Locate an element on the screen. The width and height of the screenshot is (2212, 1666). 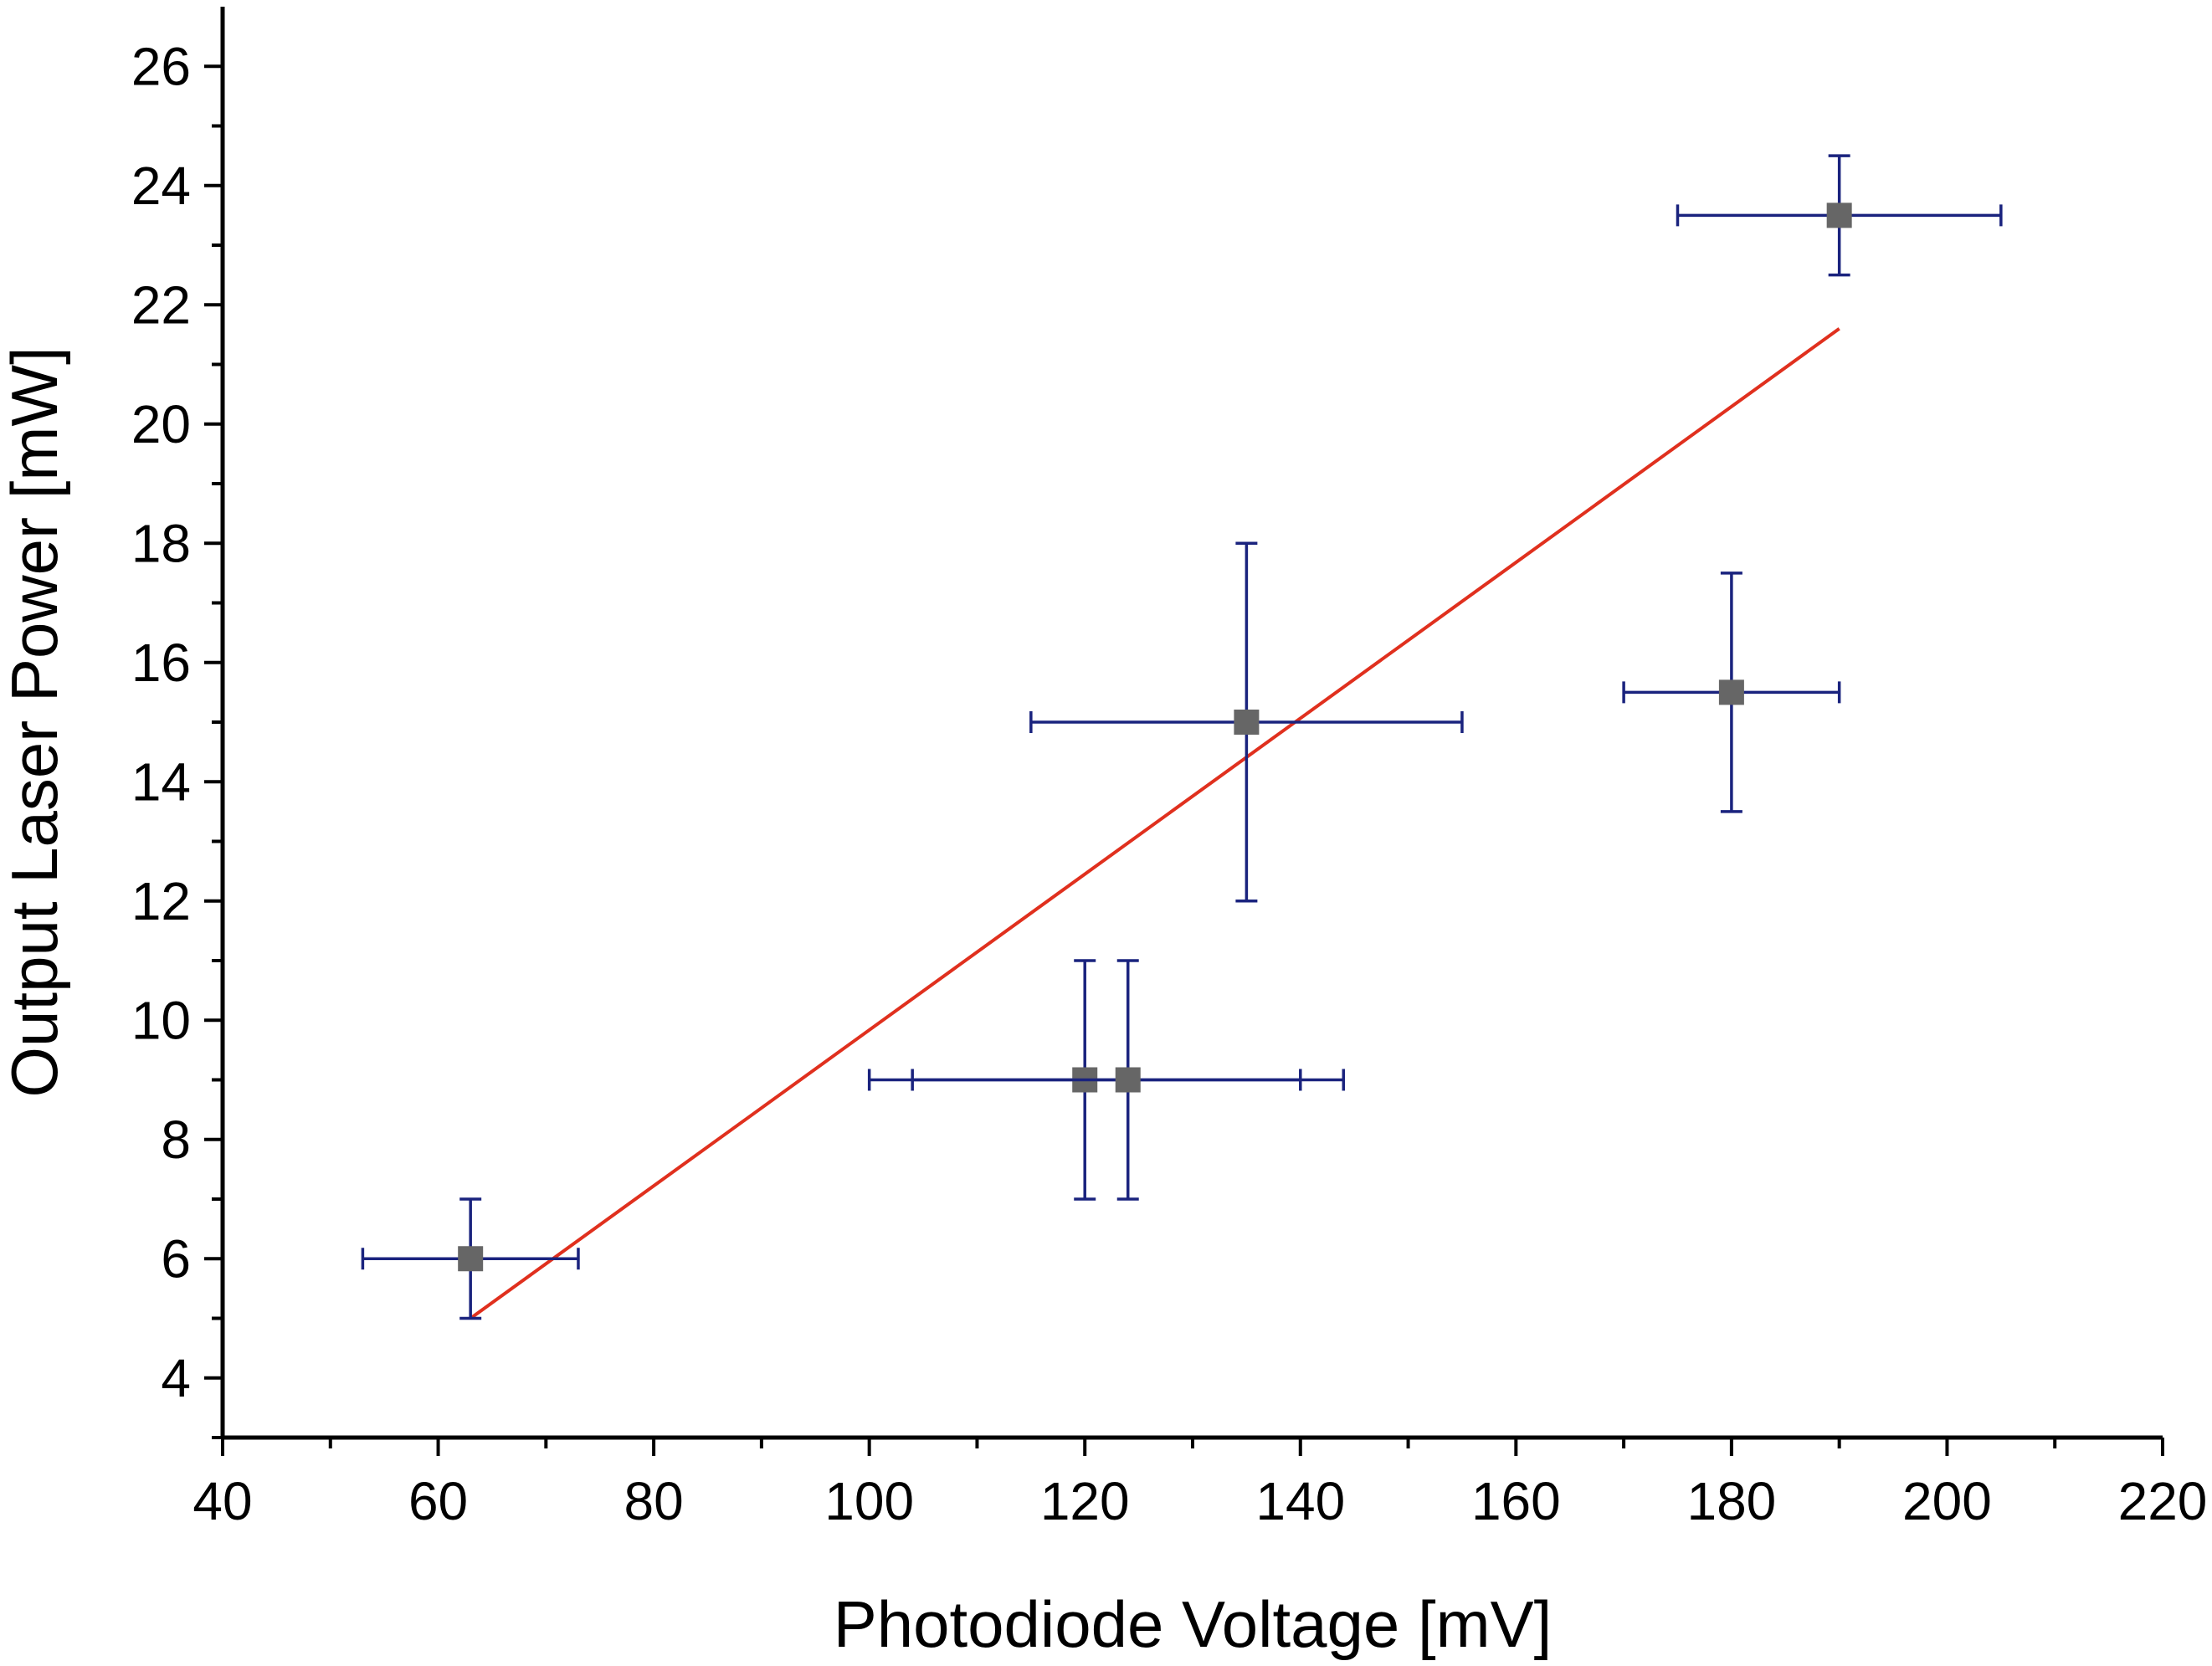
y-tick-label: 14 is located at coordinates (161, 781).